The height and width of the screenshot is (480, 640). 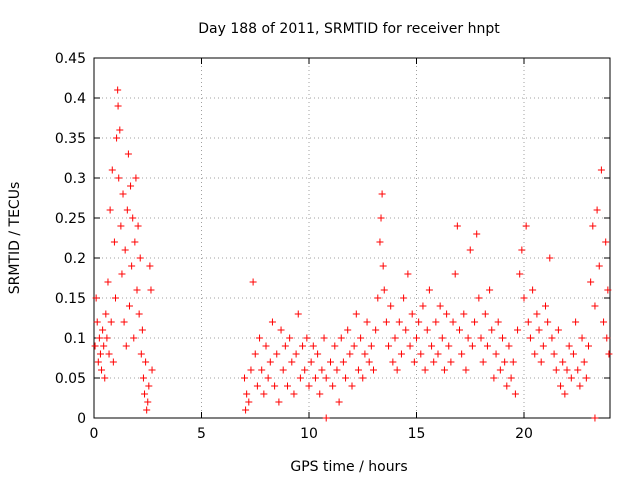 What do you see at coordinates (70, 379) in the screenshot?
I see `y-tick-label: 0.05` at bounding box center [70, 379].